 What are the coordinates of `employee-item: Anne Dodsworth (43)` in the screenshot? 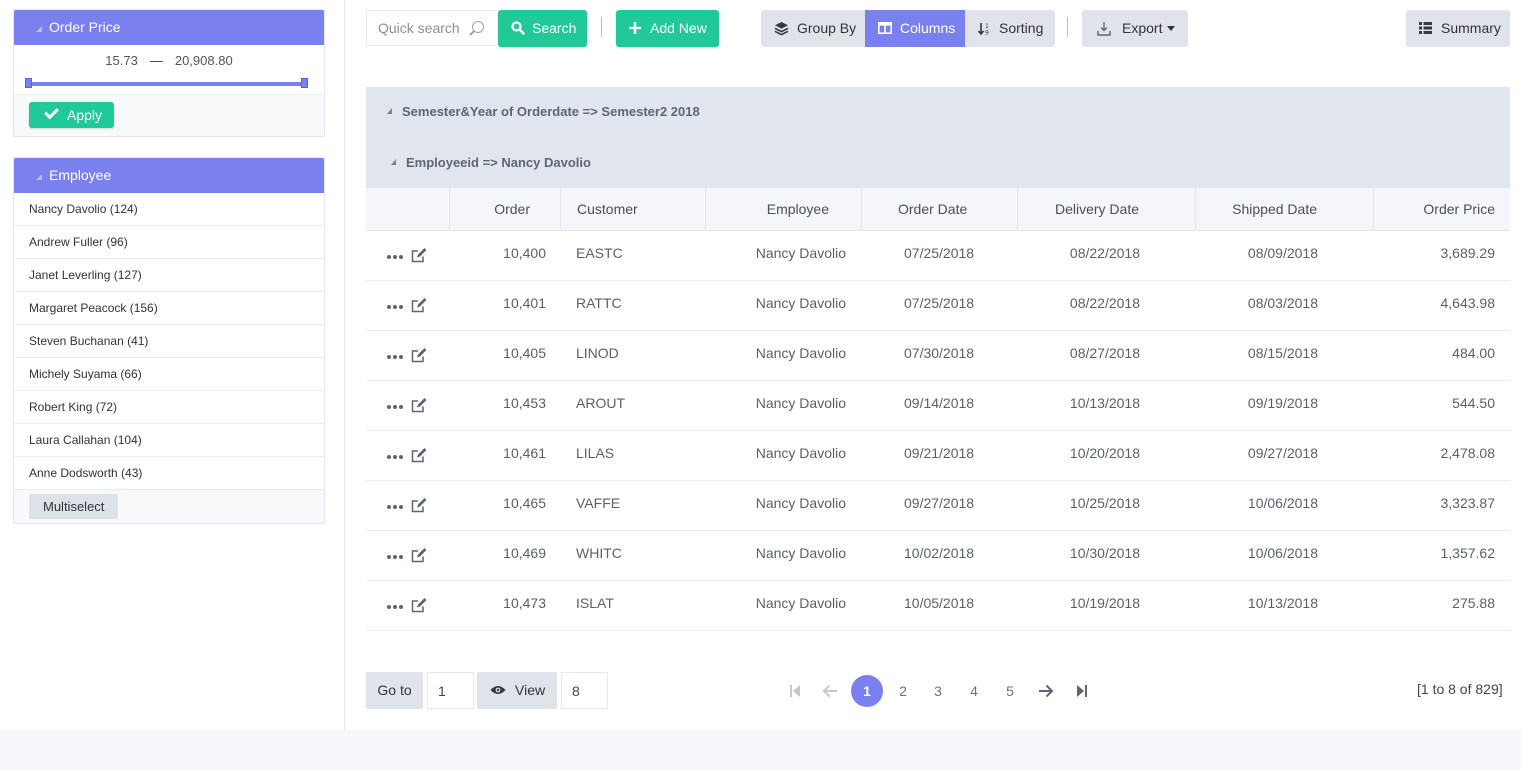 It's located at (169, 473).